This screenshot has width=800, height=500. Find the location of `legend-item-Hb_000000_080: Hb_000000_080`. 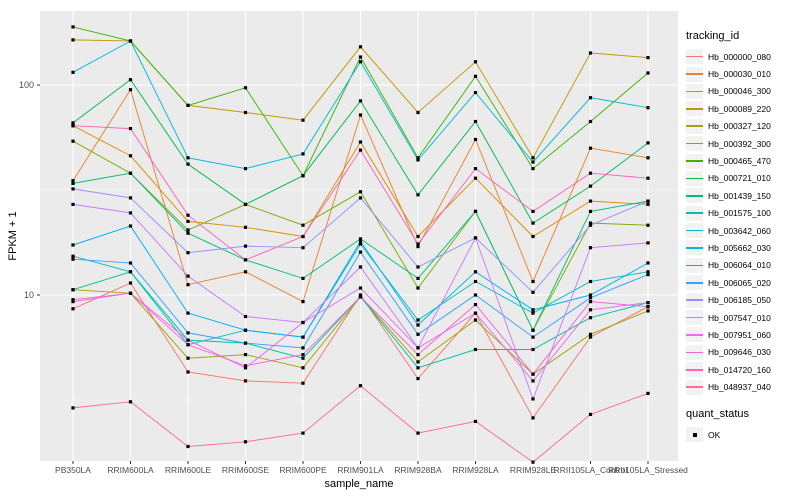

legend-item-Hb_000000_080: Hb_000000_080 is located at coordinates (742, 56).